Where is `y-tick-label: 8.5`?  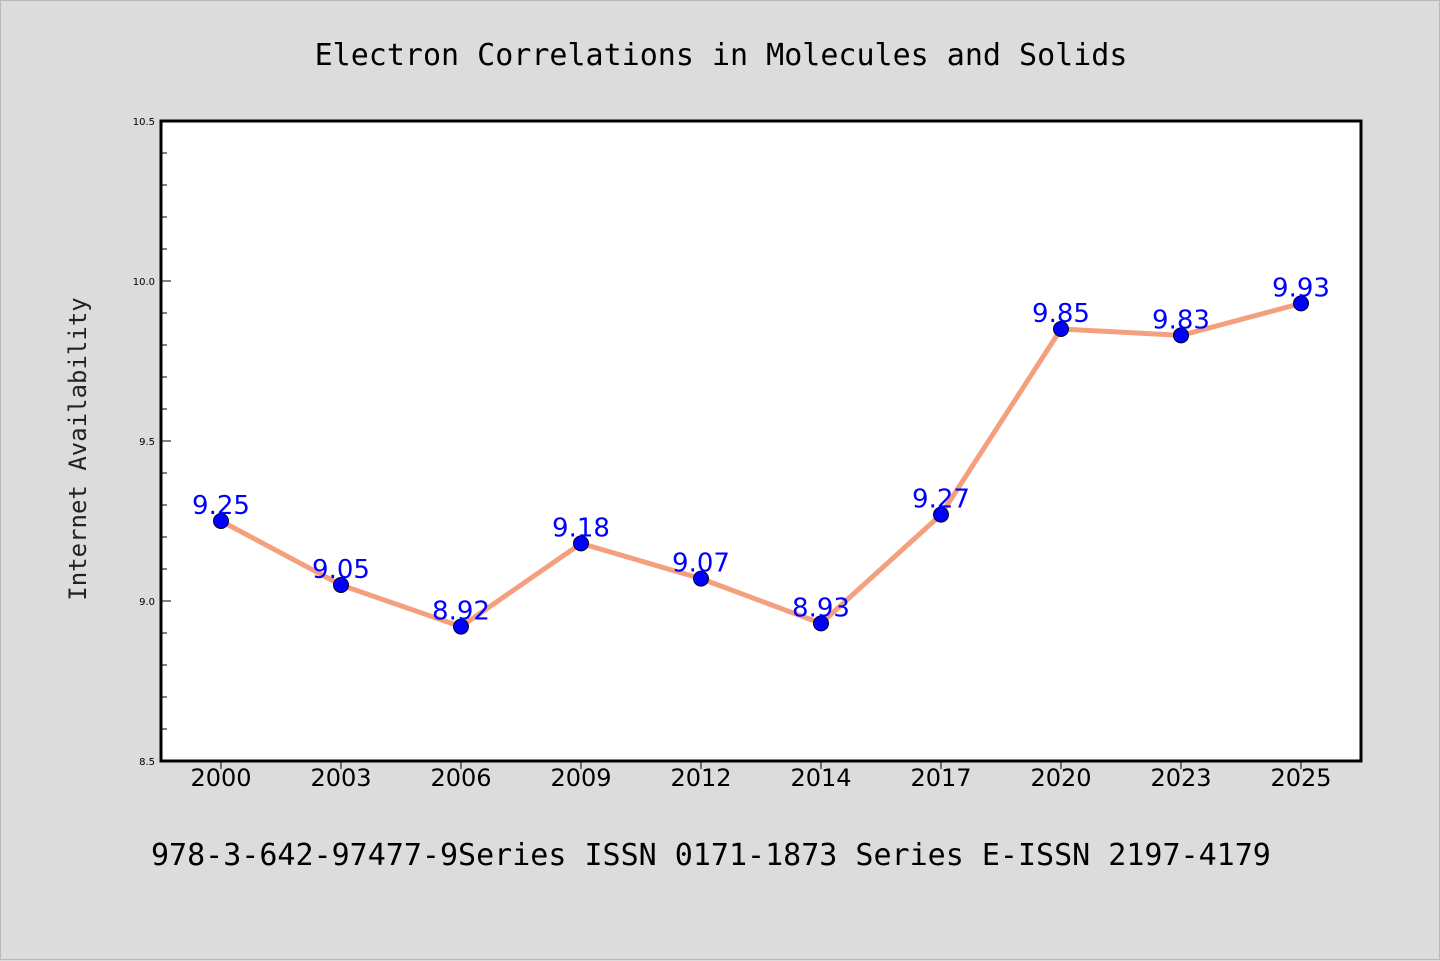 y-tick-label: 8.5 is located at coordinates (147, 762).